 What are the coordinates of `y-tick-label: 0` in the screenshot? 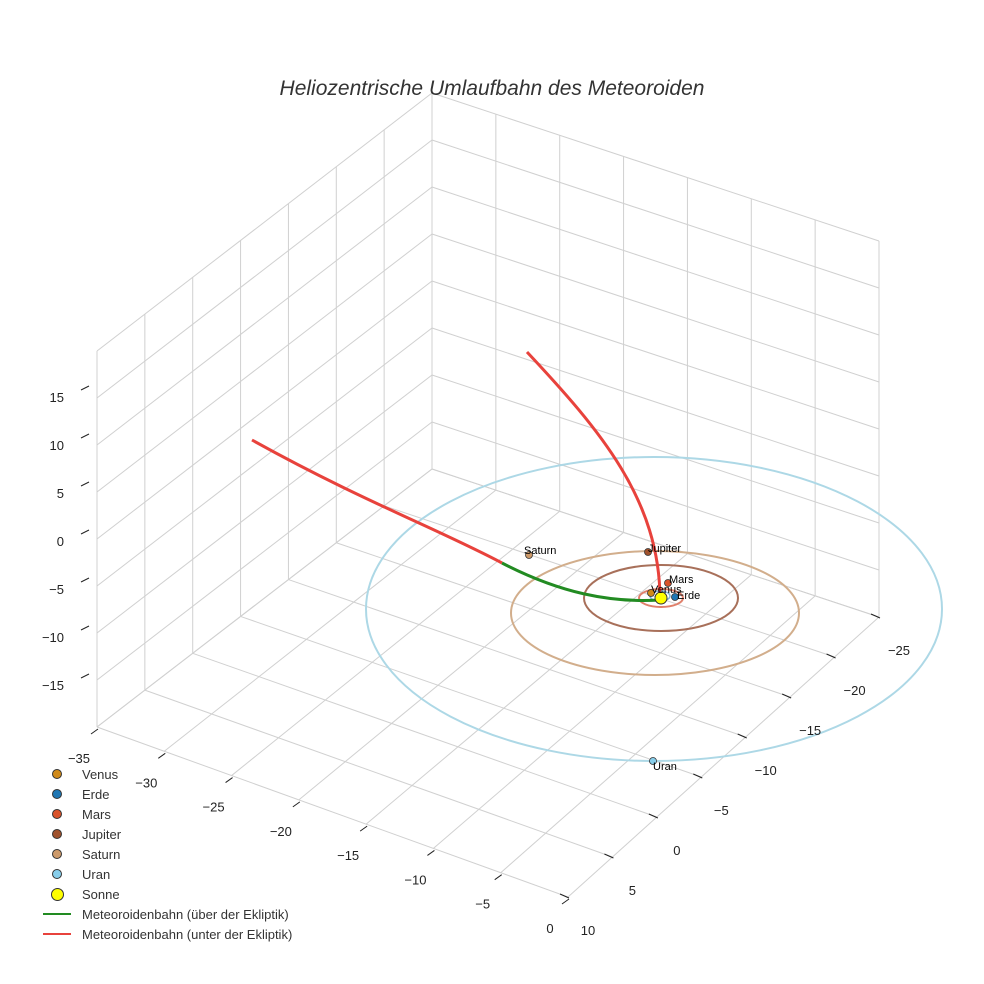 It's located at (676, 850).